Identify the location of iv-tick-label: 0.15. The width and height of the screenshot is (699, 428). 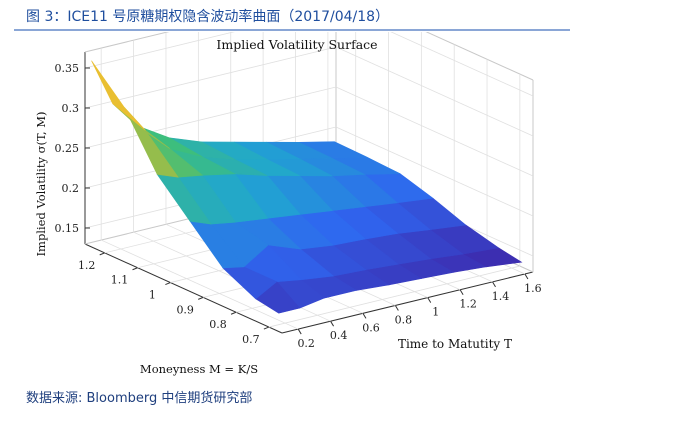
(67, 228).